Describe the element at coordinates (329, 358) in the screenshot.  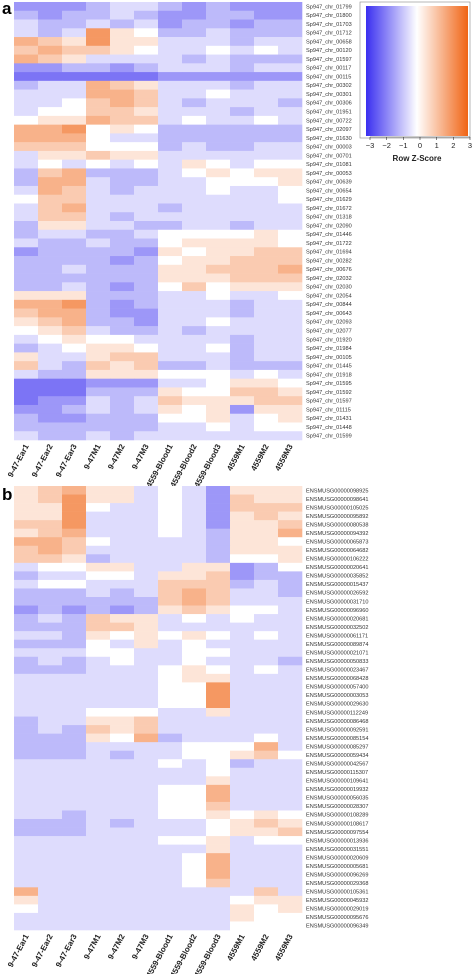
I see `heatmap-a-row-label: Sp947_chr_00105` at that location.